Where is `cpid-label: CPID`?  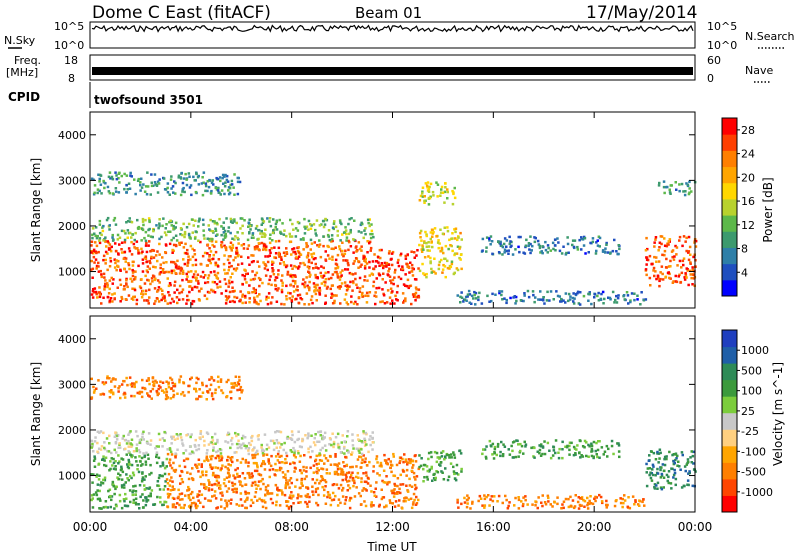 cpid-label: CPID is located at coordinates (24, 97).